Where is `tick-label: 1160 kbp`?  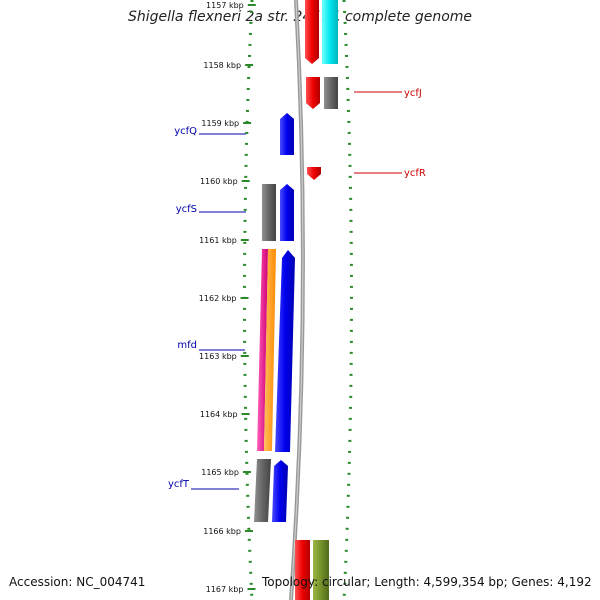
tick-label: 1160 kbp is located at coordinates (219, 181).